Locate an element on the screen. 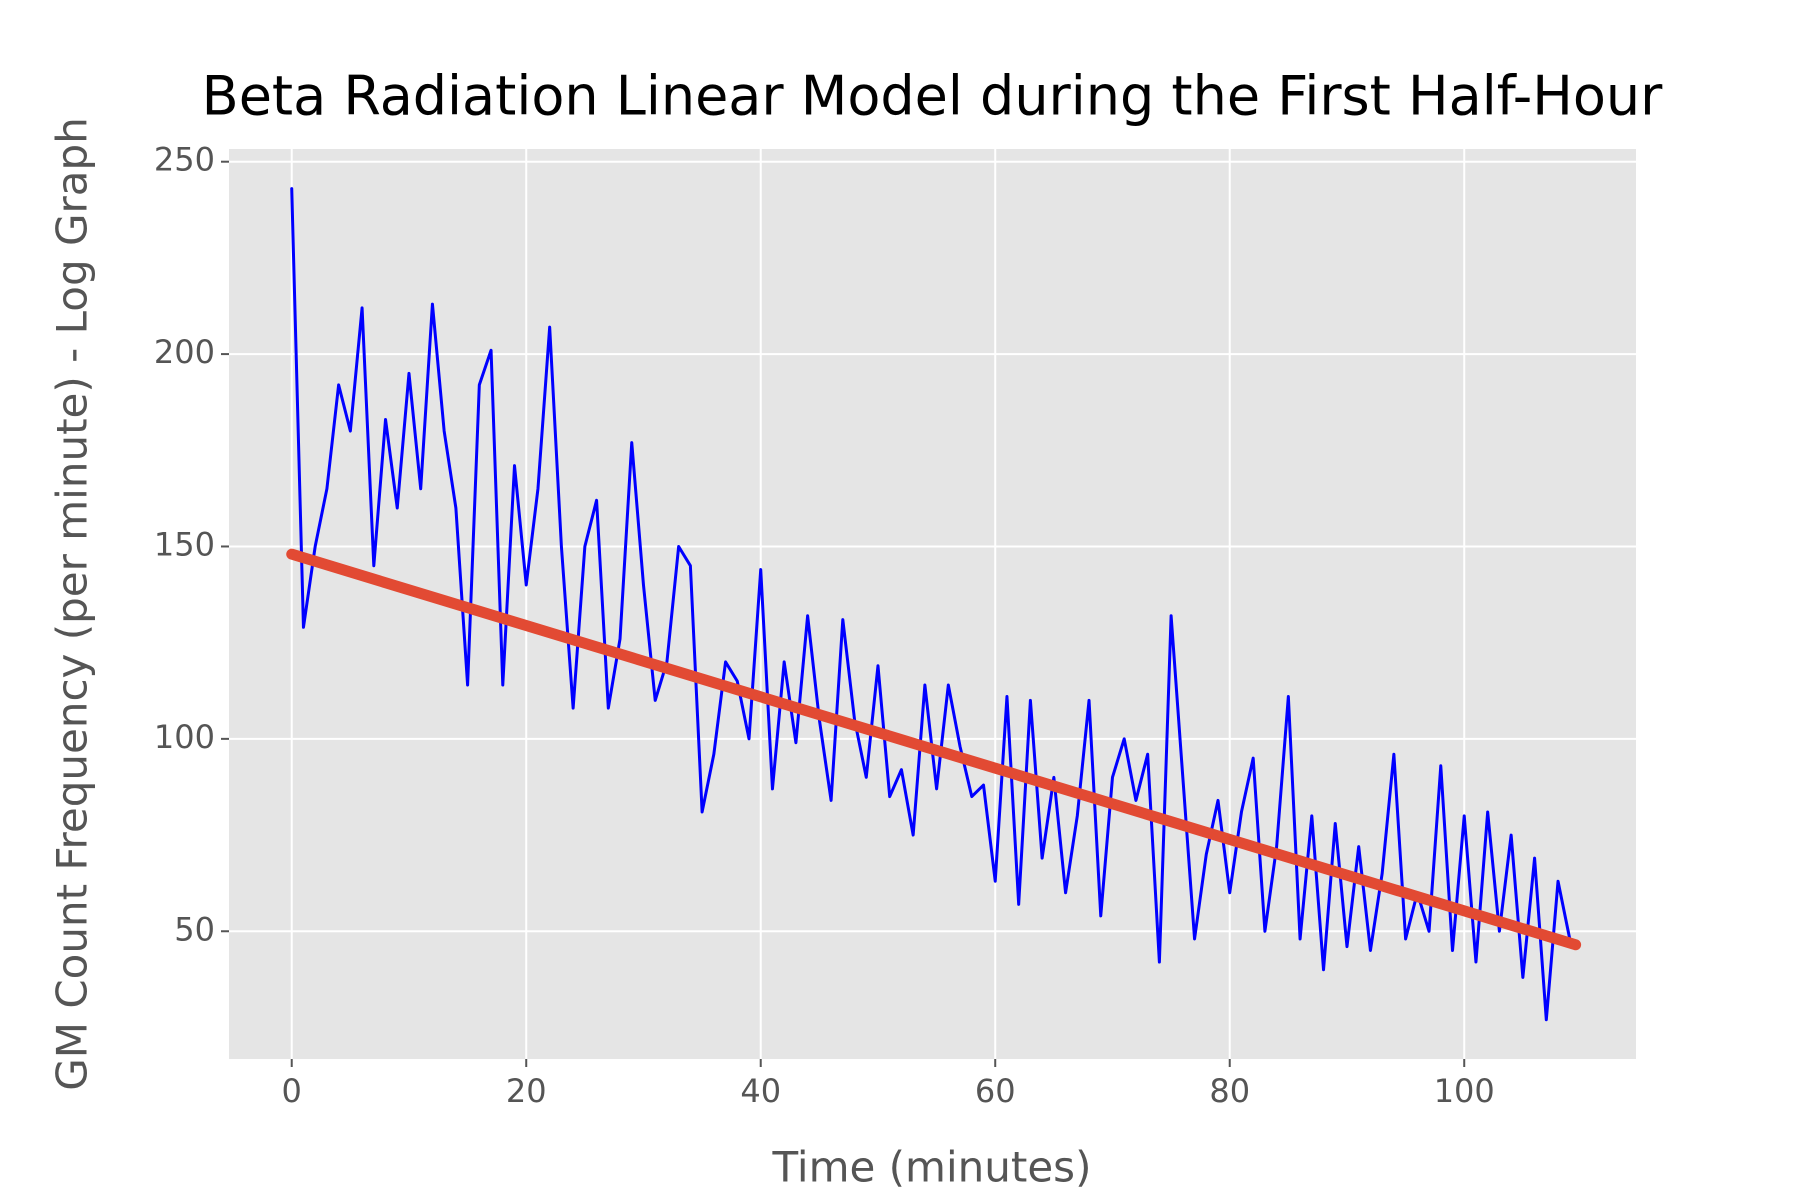 The image size is (1800, 1200). y-tick-label: 50 is located at coordinates (194, 929).